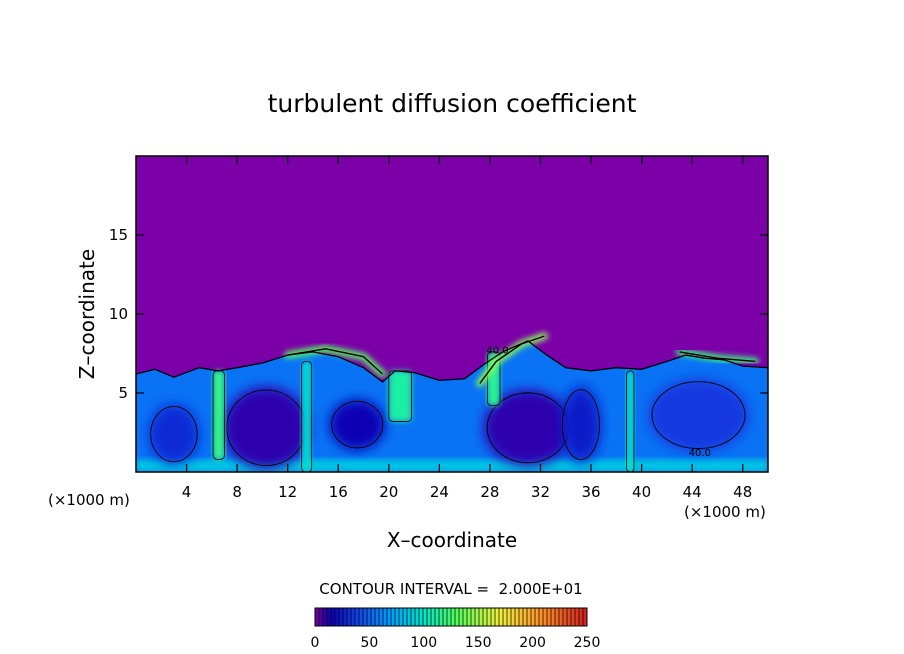  I want to click on y-tick-label-15: 15, so click(118, 235).